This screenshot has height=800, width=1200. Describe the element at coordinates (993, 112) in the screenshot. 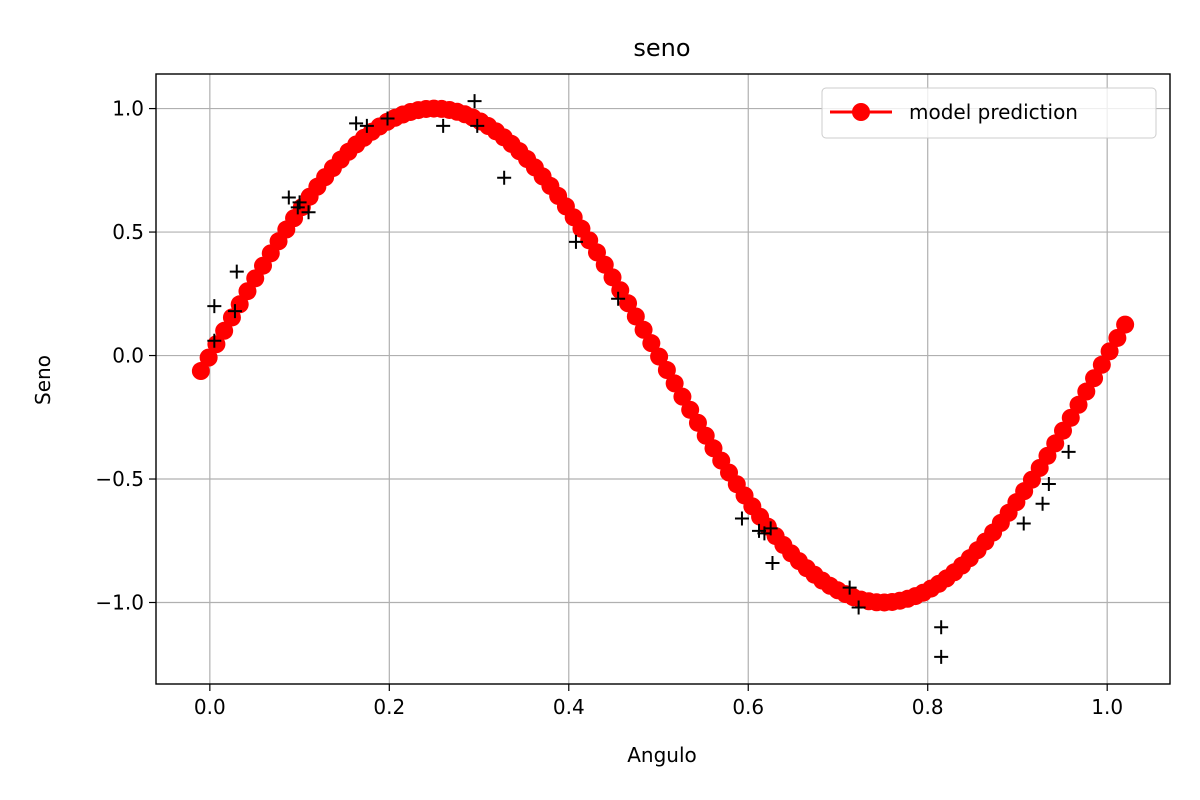

I see `legend-label-model-prediction: model prediction` at that location.